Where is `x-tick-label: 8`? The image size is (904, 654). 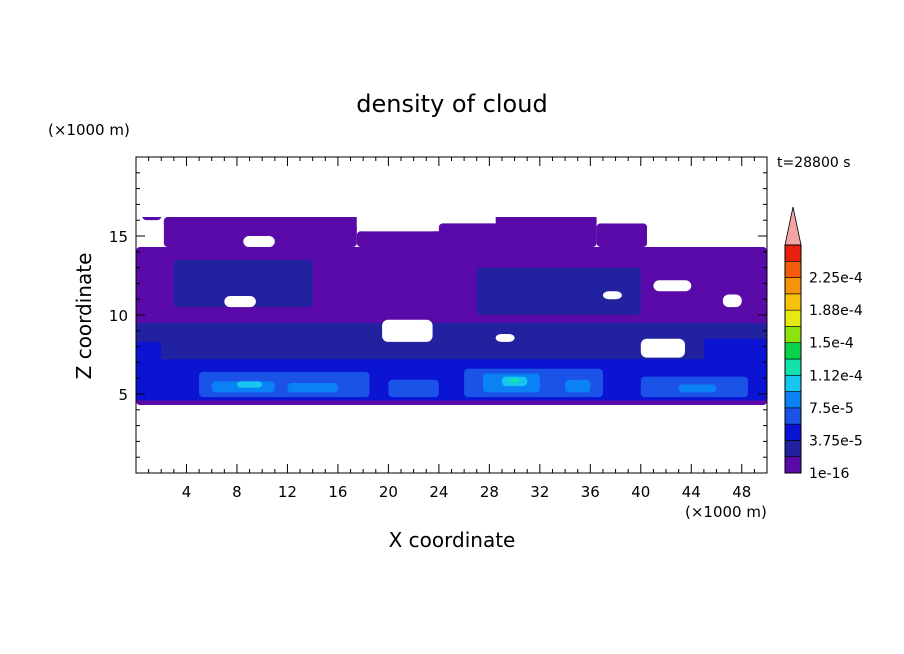
x-tick-label: 8 is located at coordinates (237, 492).